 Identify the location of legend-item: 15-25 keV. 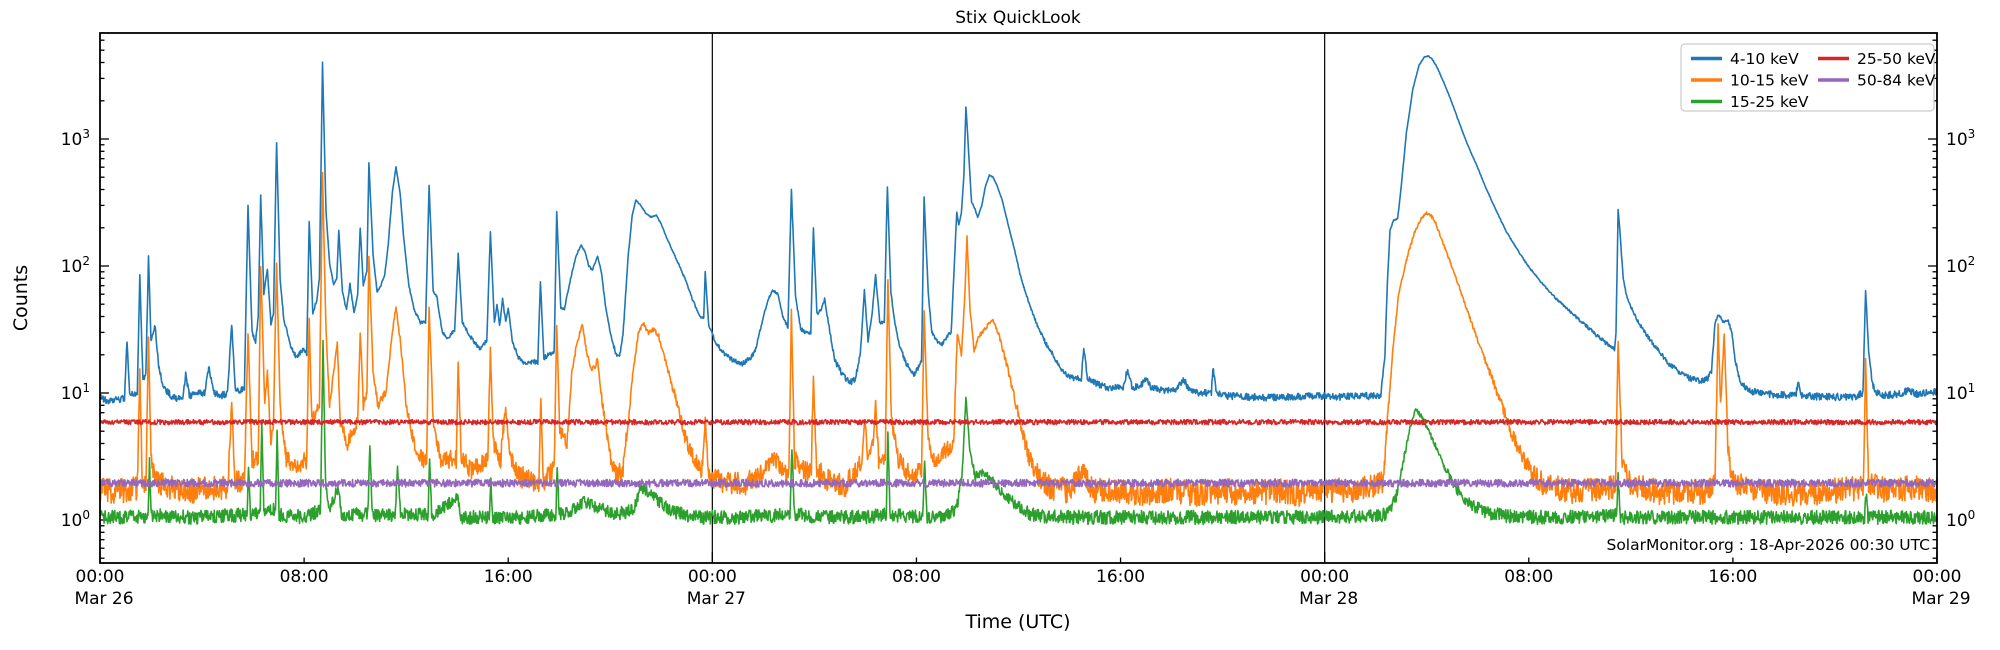
(1750, 102).